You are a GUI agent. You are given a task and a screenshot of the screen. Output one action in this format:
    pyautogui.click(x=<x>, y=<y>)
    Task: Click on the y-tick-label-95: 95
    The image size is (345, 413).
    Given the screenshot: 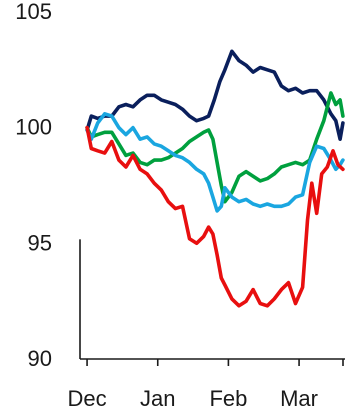 What is the action you would take?
    pyautogui.click(x=40, y=242)
    